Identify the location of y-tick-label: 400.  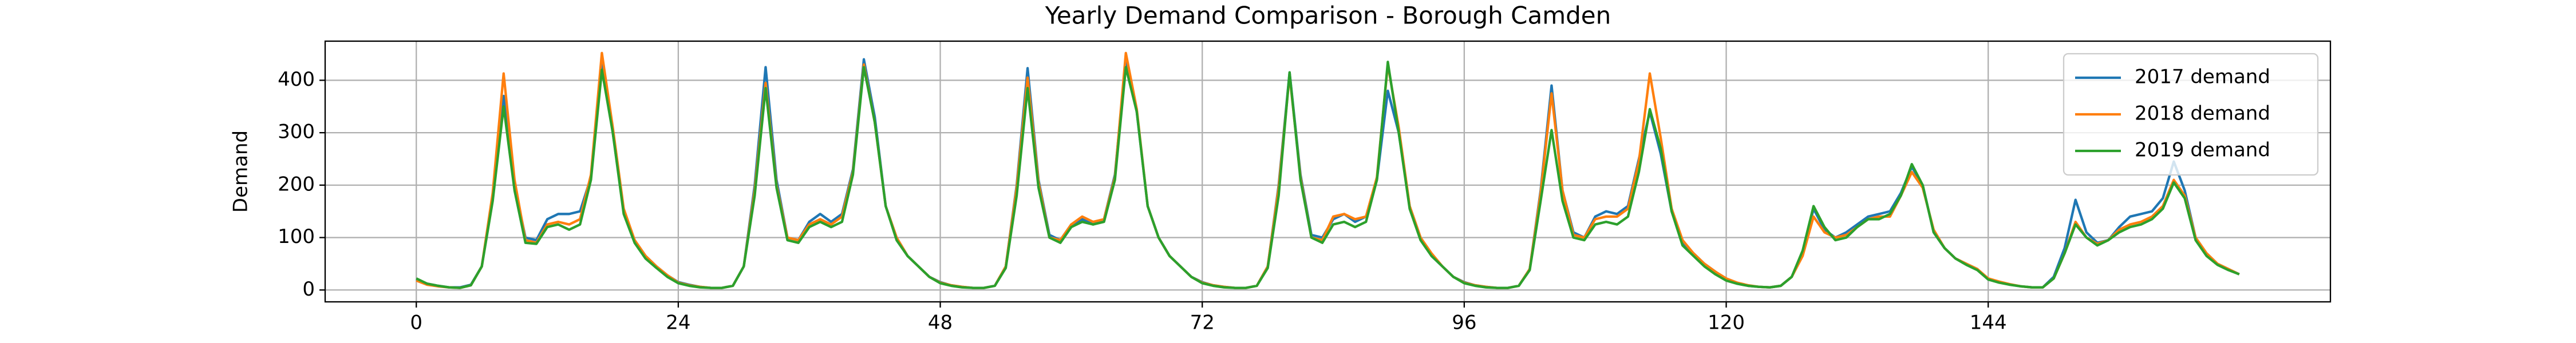
(296, 79).